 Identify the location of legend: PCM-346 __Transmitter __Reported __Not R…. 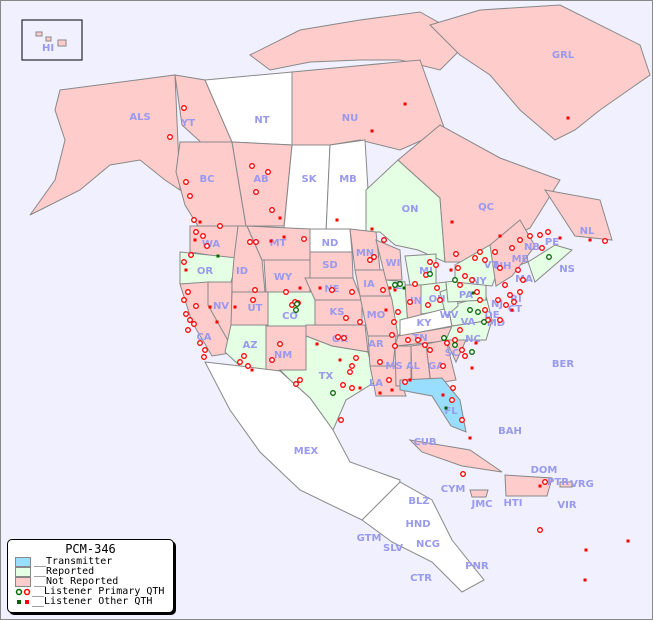
(90, 576).